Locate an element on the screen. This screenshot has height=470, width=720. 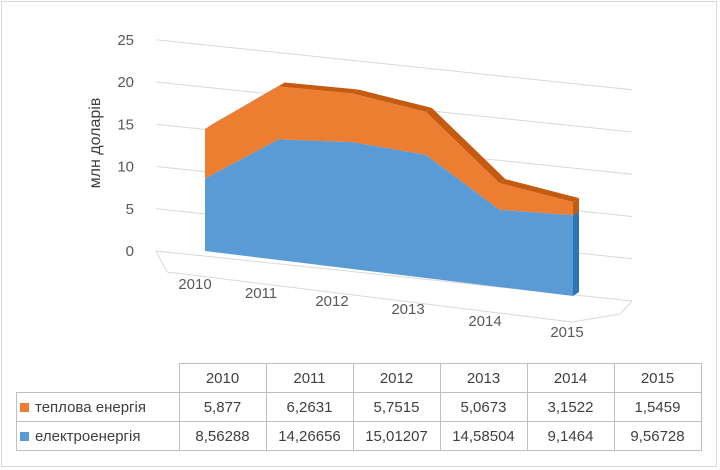
y-tick-label: 0 is located at coordinates (130, 251).